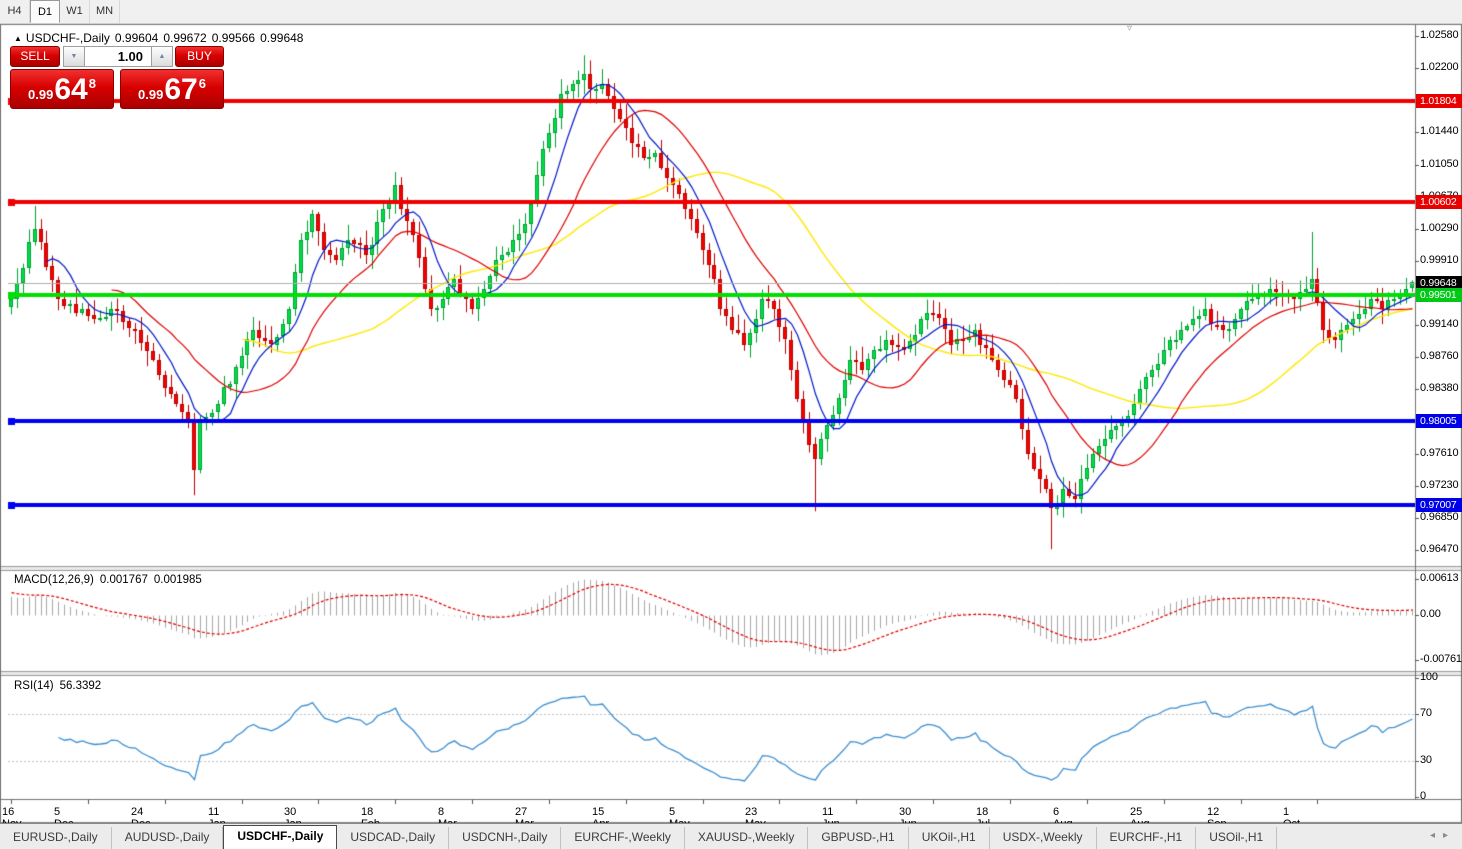 This screenshot has height=849, width=1462. Describe the element at coordinates (1436, 835) in the screenshot. I see `tab-scroll-left-icon: ◂` at that location.